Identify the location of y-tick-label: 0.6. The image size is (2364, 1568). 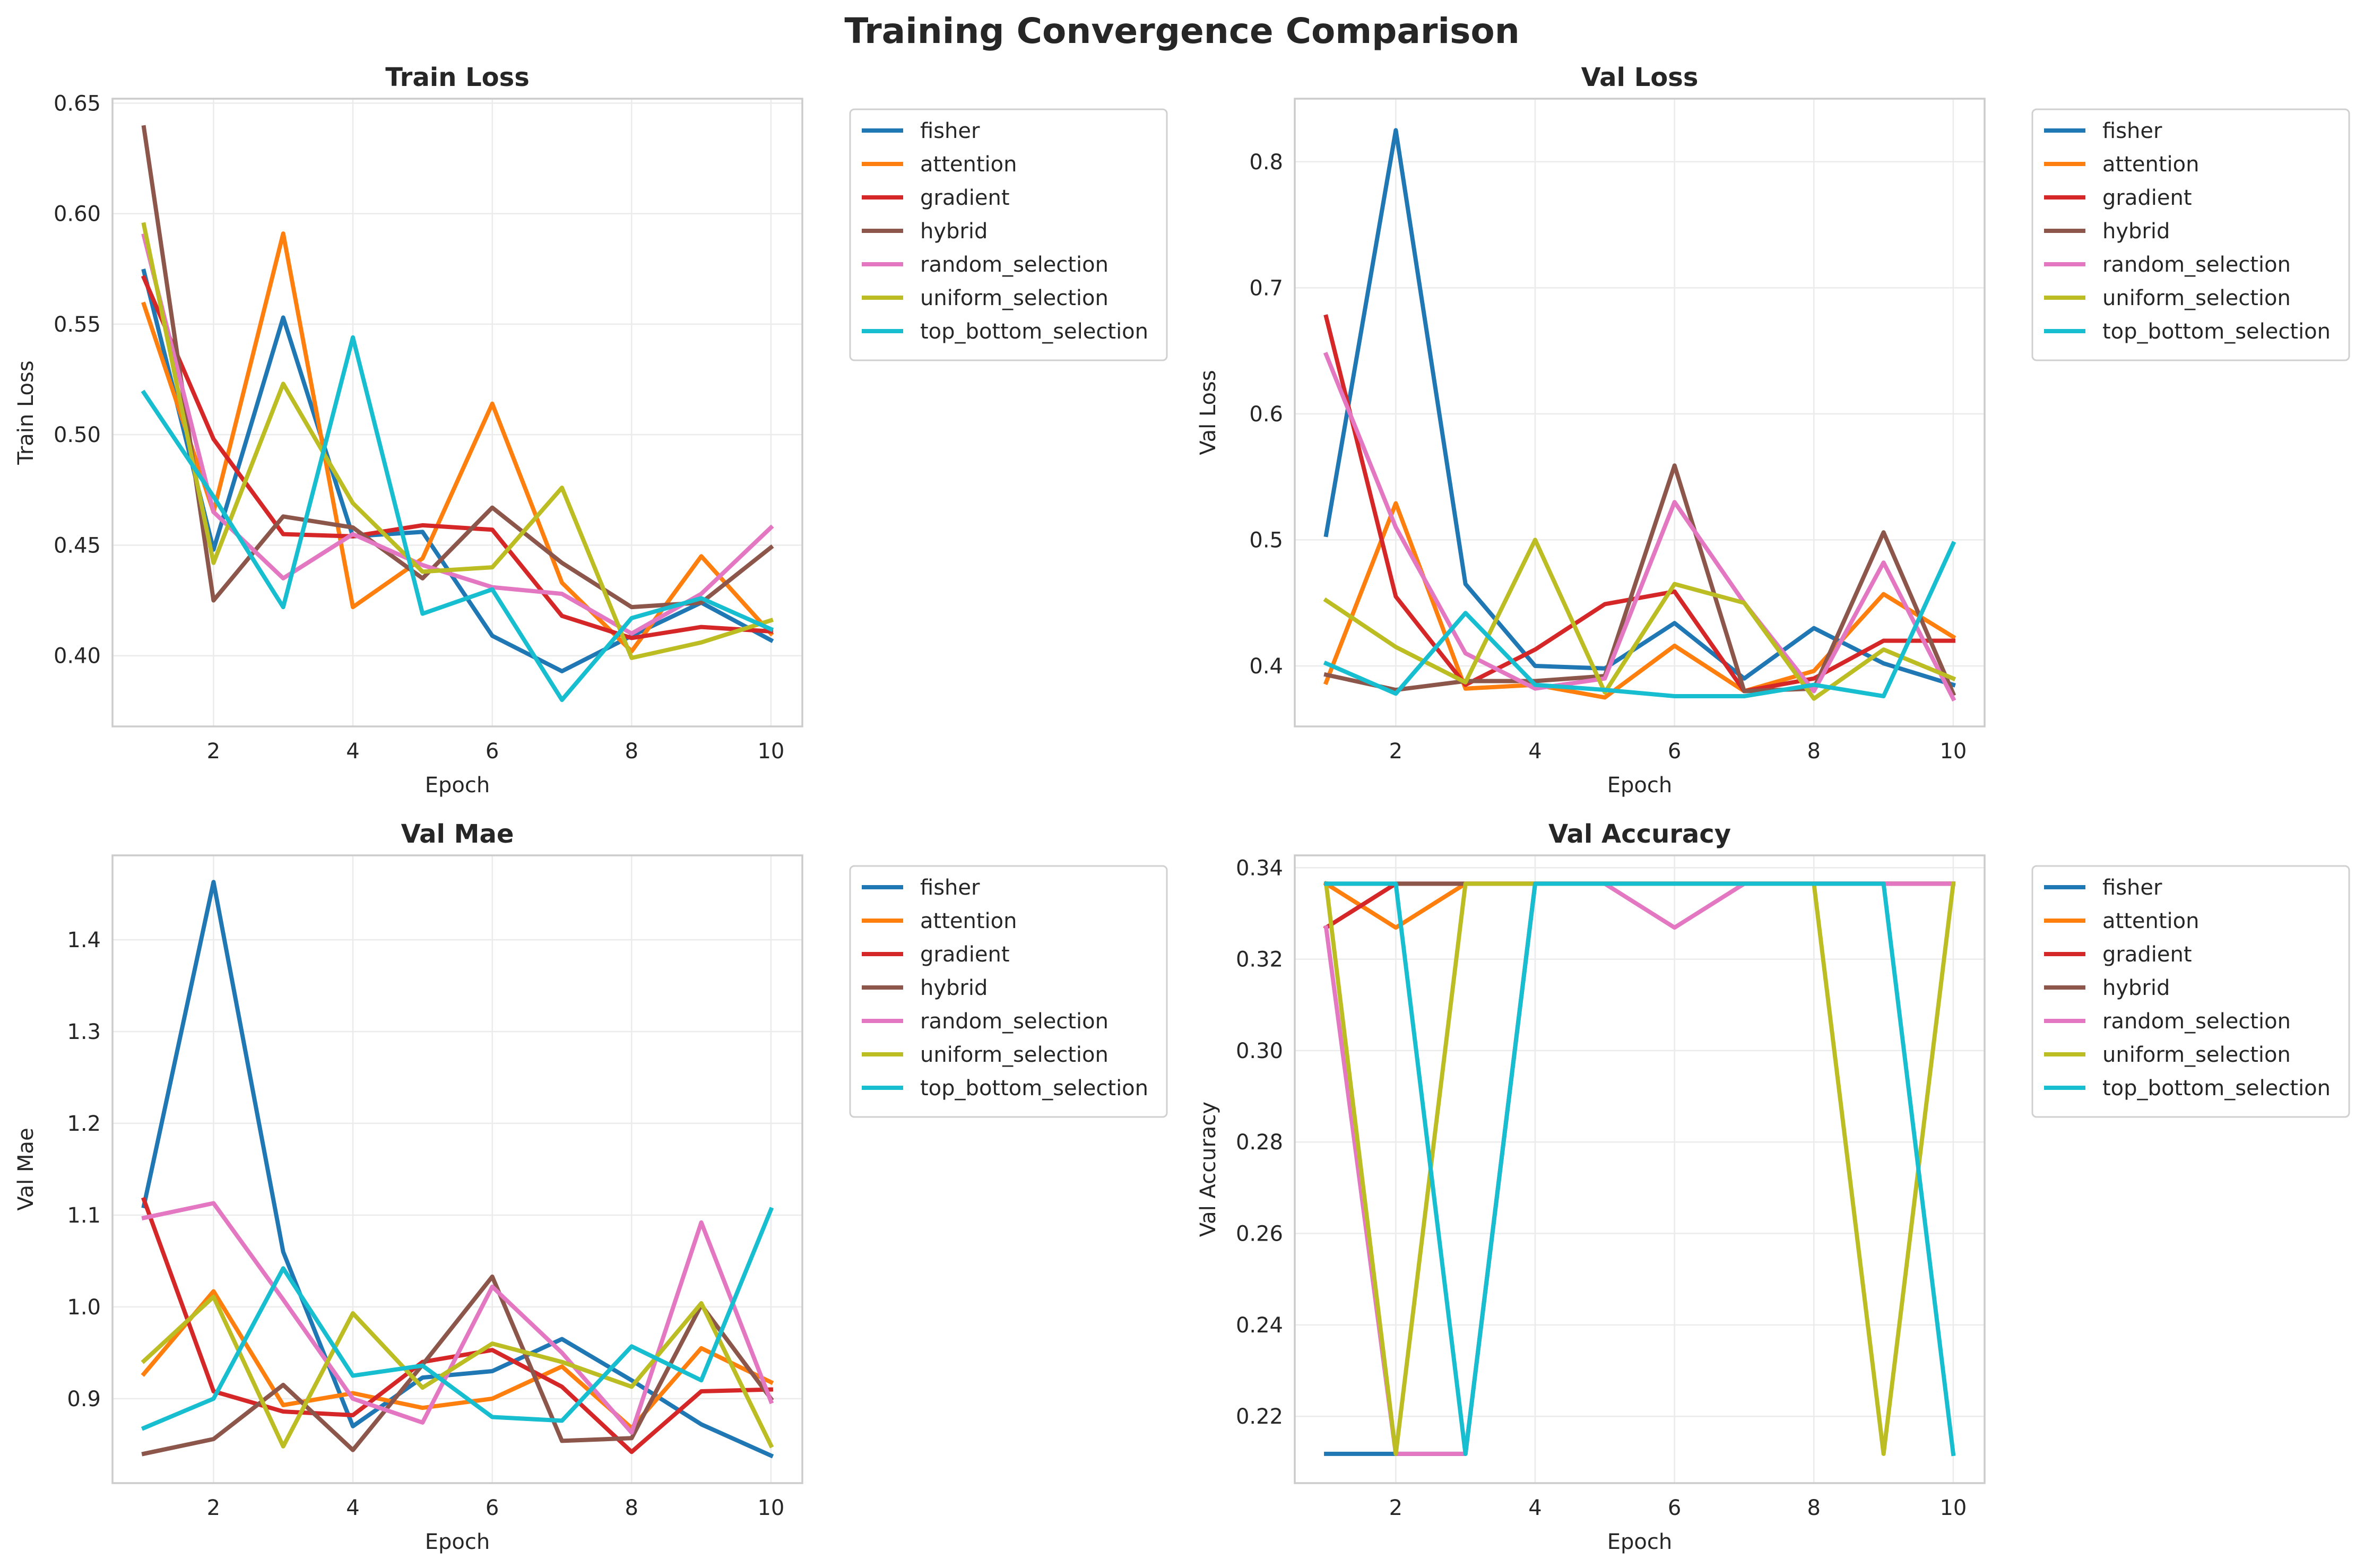
(1266, 414).